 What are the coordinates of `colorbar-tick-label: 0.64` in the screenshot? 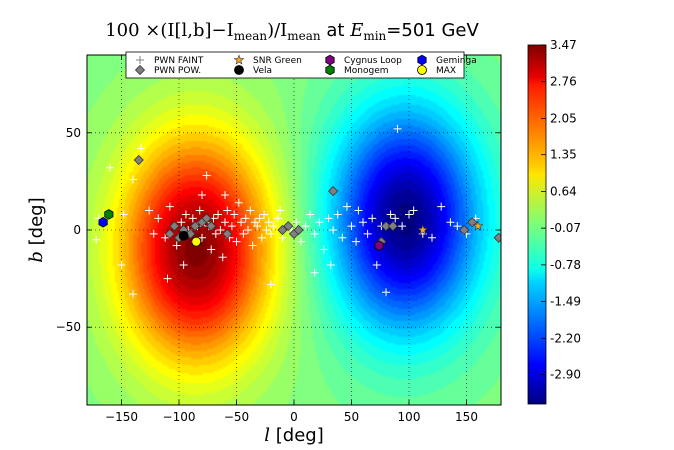 It's located at (563, 191).